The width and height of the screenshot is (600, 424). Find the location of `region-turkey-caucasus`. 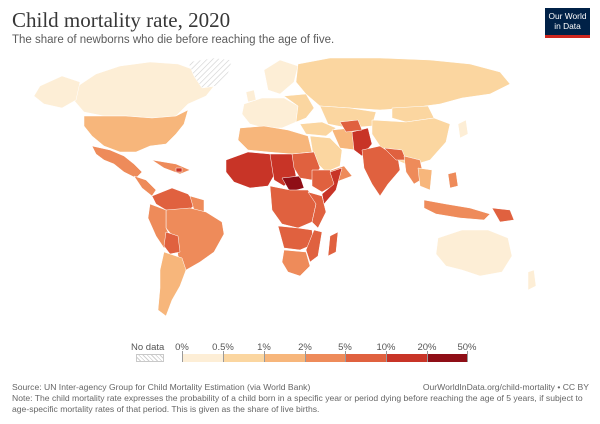

region-turkey-caucasus is located at coordinates (318, 129).